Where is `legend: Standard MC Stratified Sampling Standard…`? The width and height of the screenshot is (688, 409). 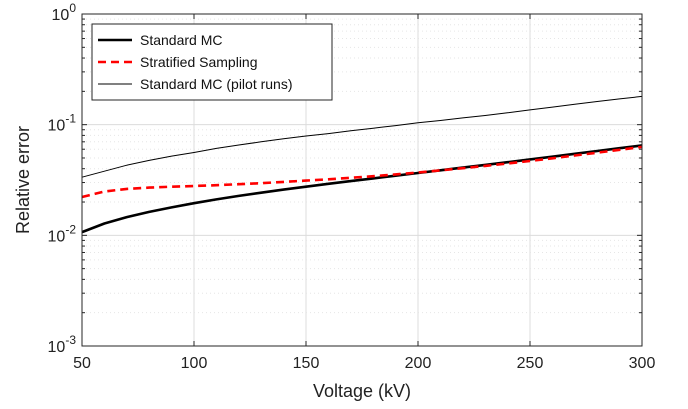 legend: Standard MC Stratified Sampling Standard… is located at coordinates (212, 62).